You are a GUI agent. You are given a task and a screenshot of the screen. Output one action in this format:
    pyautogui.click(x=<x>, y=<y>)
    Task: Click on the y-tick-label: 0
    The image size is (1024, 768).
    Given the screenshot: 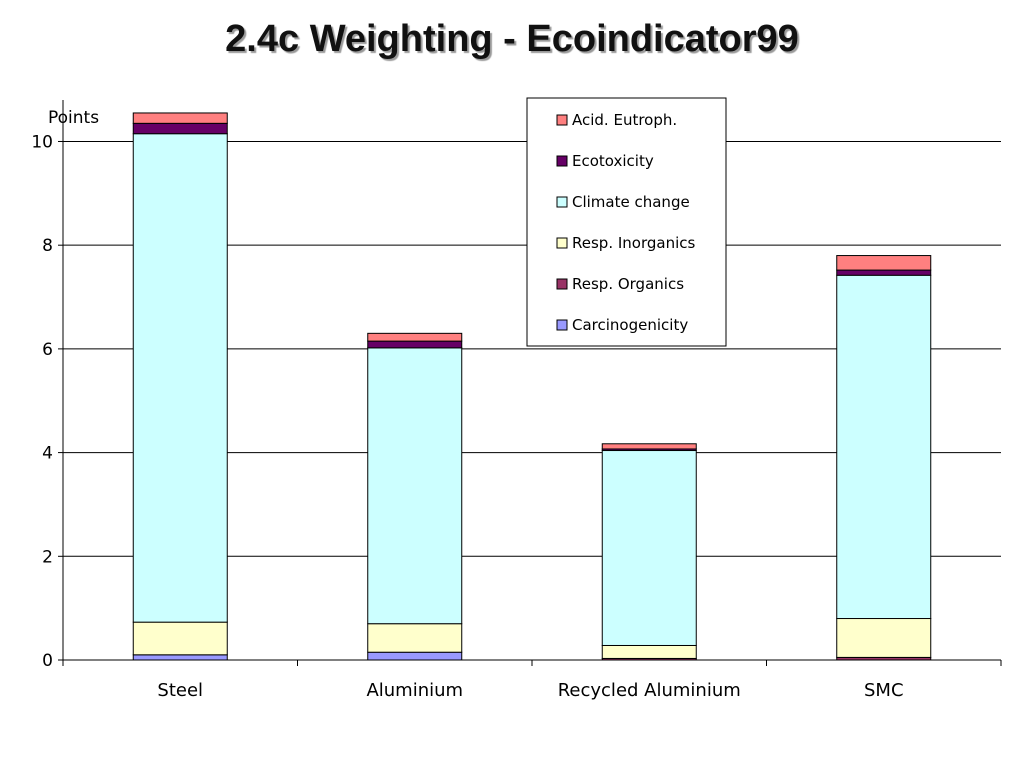 What is the action you would take?
    pyautogui.click(x=47, y=661)
    